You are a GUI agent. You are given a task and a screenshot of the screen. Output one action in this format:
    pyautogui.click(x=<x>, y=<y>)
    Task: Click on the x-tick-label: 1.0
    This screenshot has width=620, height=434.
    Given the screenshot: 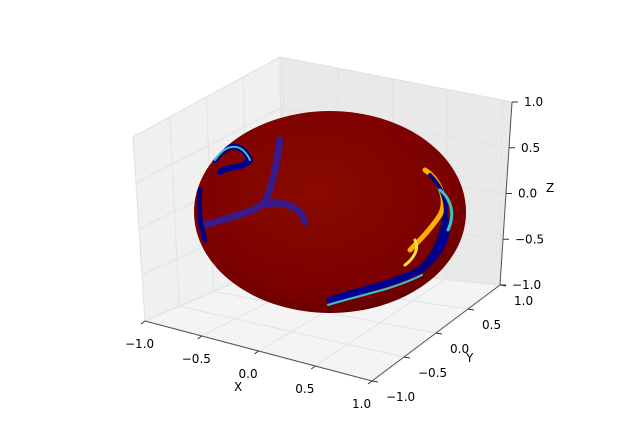 What is the action you would take?
    pyautogui.click(x=361, y=404)
    